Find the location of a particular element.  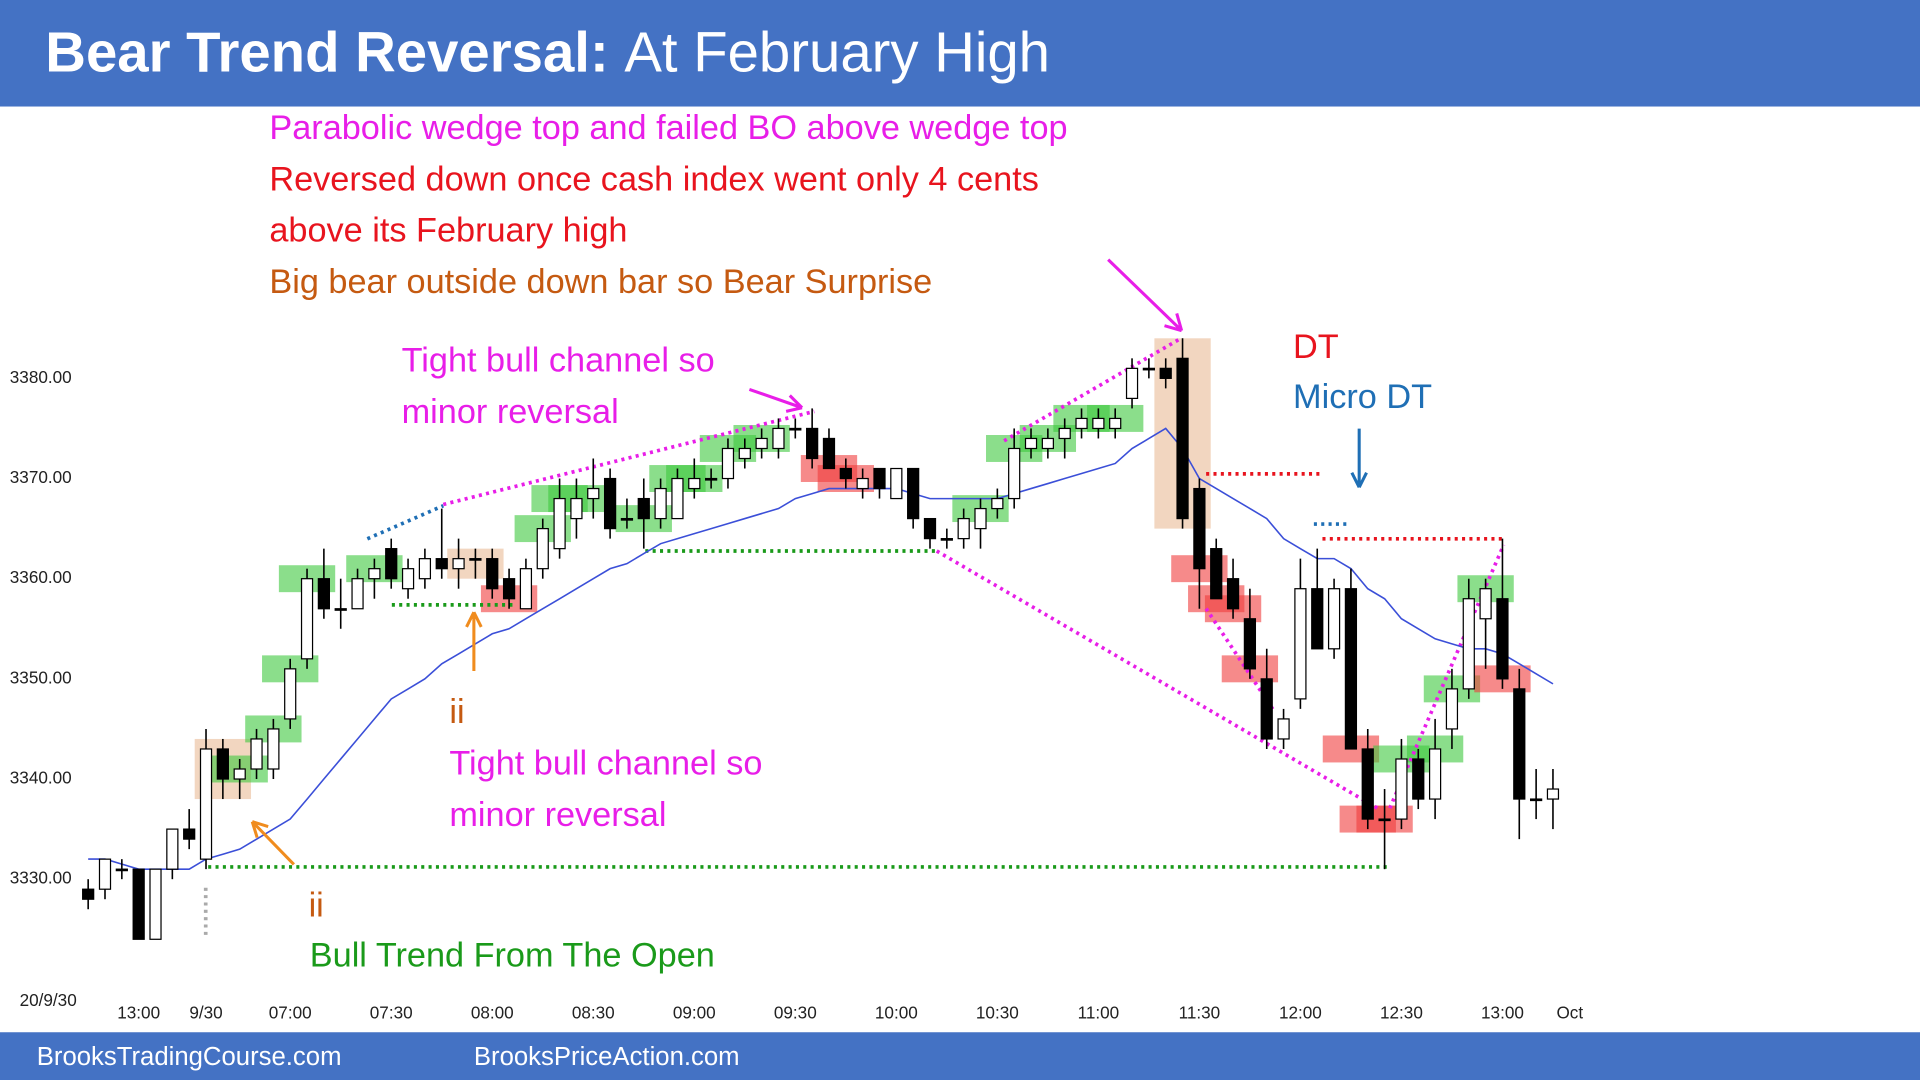

x-tick-label: 10:00 is located at coordinates (896, 1012).